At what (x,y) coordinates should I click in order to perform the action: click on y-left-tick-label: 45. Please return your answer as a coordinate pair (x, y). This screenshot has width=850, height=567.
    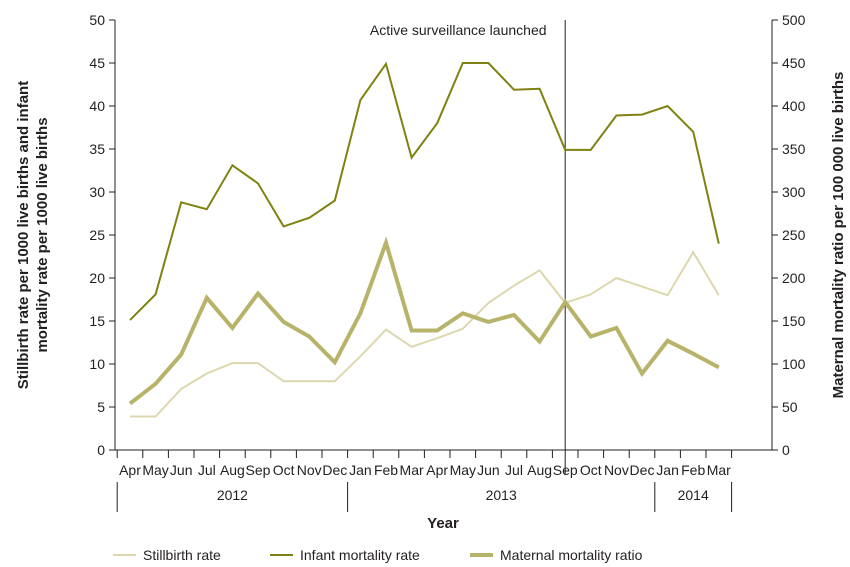
    Looking at the image, I should click on (97, 63).